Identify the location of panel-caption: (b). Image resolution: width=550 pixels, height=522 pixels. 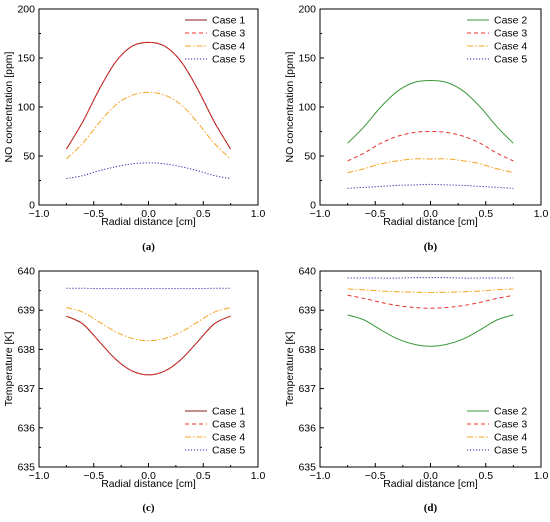
(431, 247).